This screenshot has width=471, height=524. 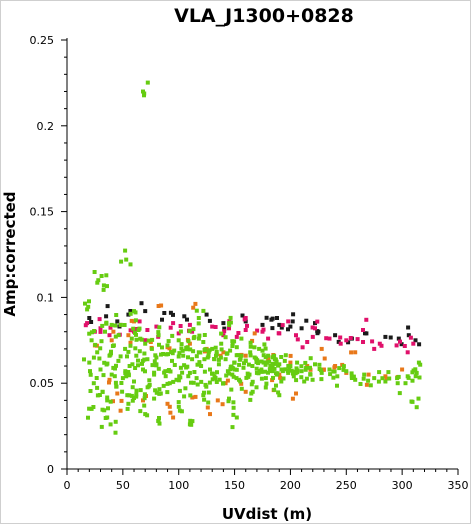 What do you see at coordinates (178, 485) in the screenshot?
I see `x-tick-label: 100` at bounding box center [178, 485].